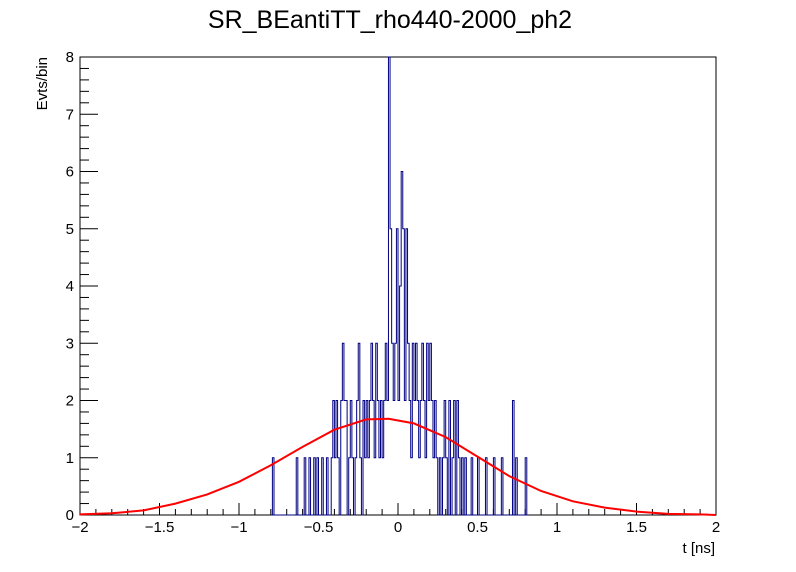 This screenshot has width=796, height=572. Describe the element at coordinates (42, 83) in the screenshot. I see `y-axis-title: Evts/bin` at that location.